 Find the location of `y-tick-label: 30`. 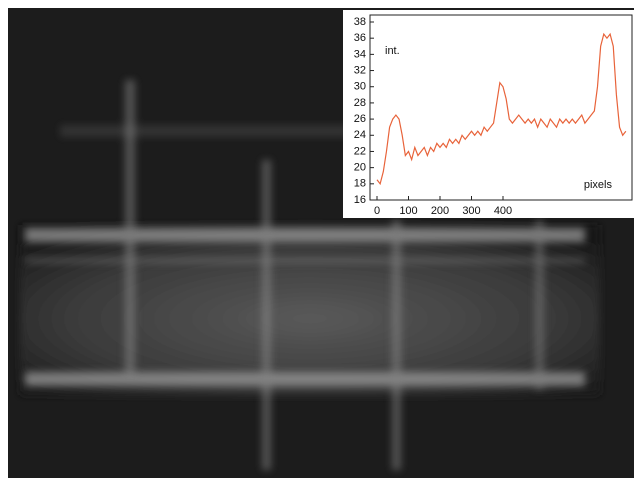

y-tick-label: 30 is located at coordinates (360, 87).